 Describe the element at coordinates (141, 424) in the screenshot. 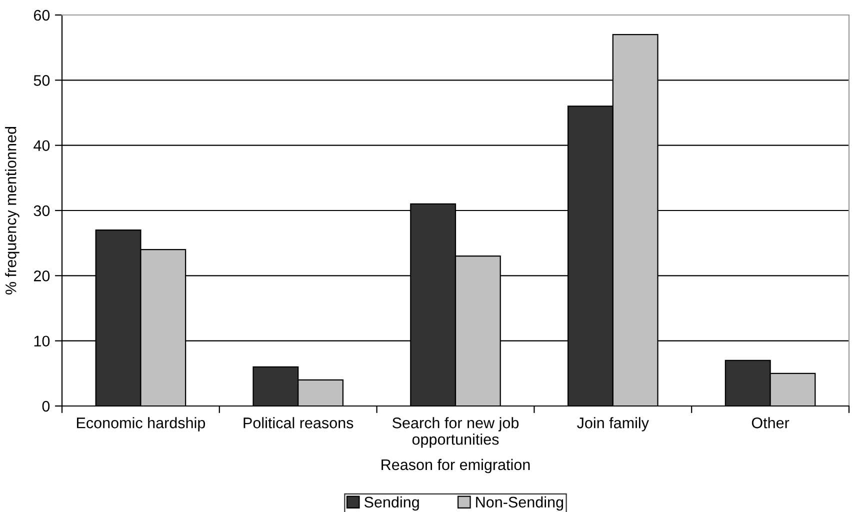

I see `x-tick-label: Economic hardship` at that location.